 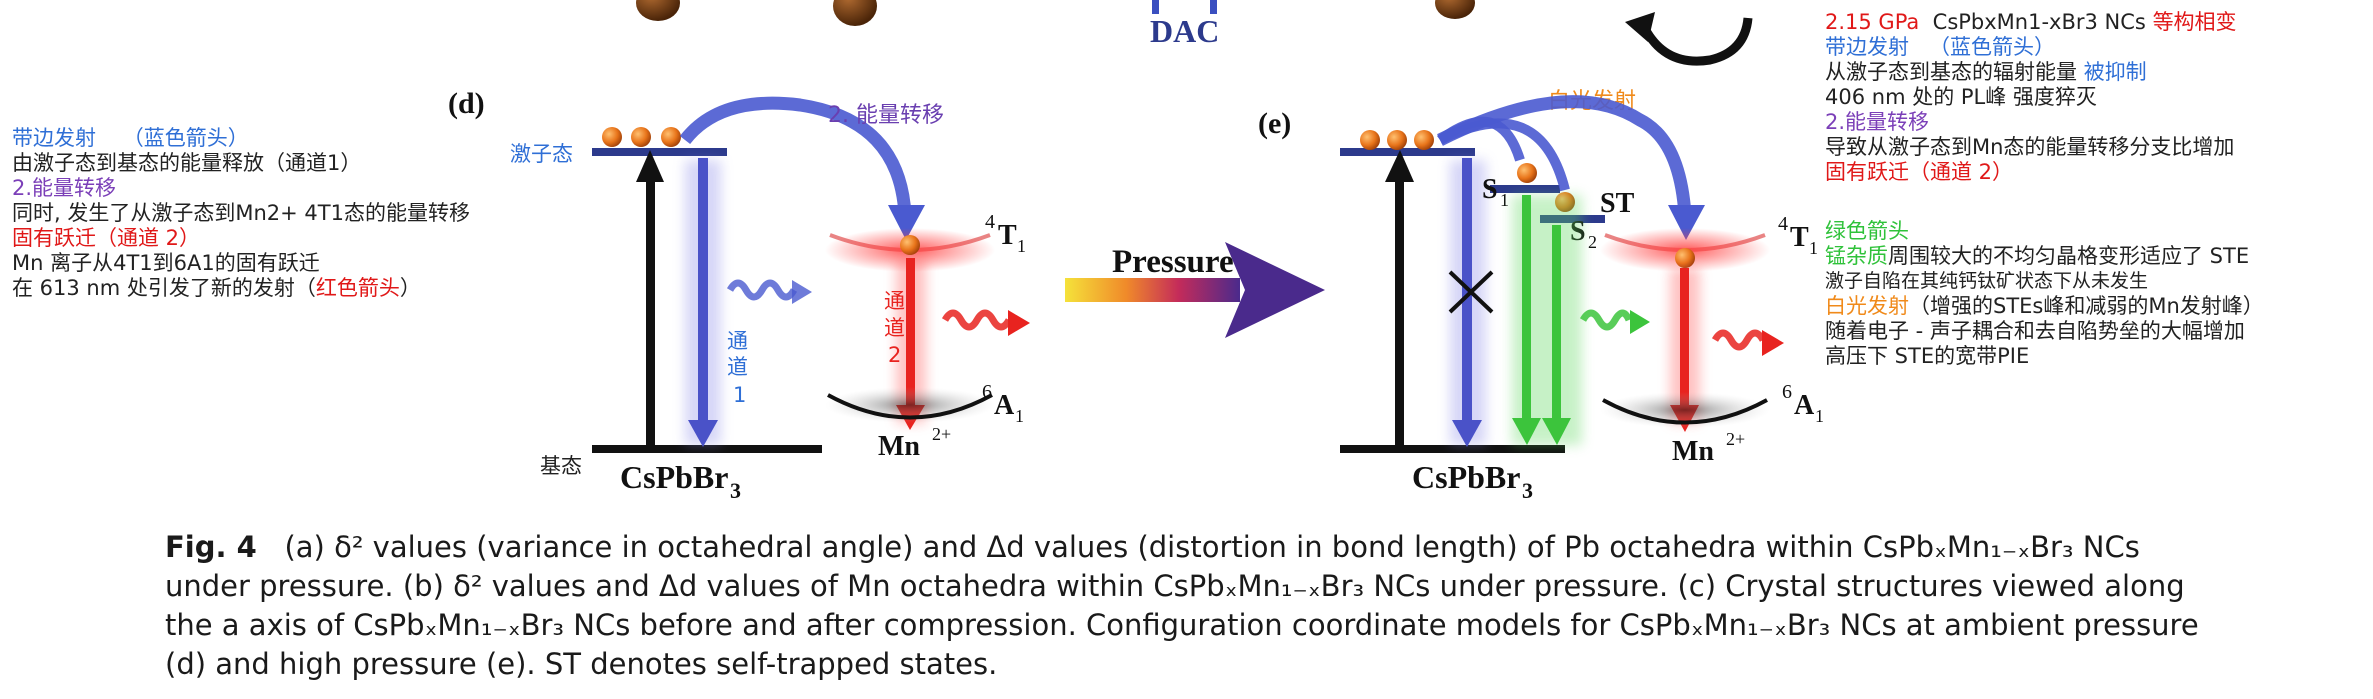 What do you see at coordinates (1527, 490) in the screenshot?
I see `host-sub-e: 3` at bounding box center [1527, 490].